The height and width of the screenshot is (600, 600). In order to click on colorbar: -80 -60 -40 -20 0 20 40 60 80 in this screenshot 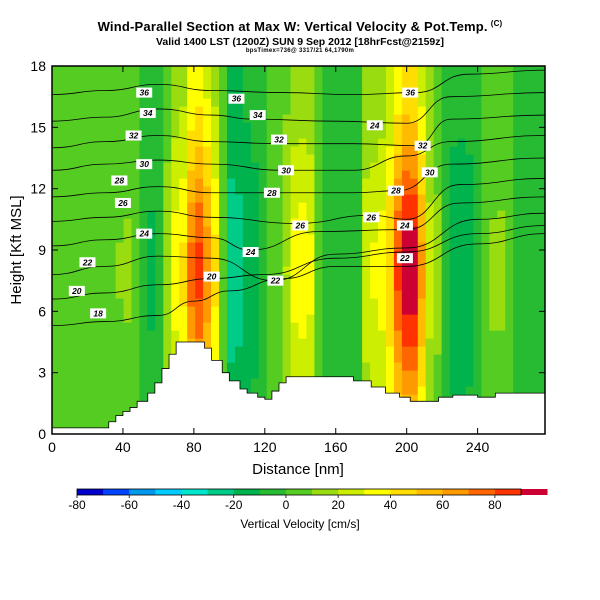, I will do `click(308, 500)`.